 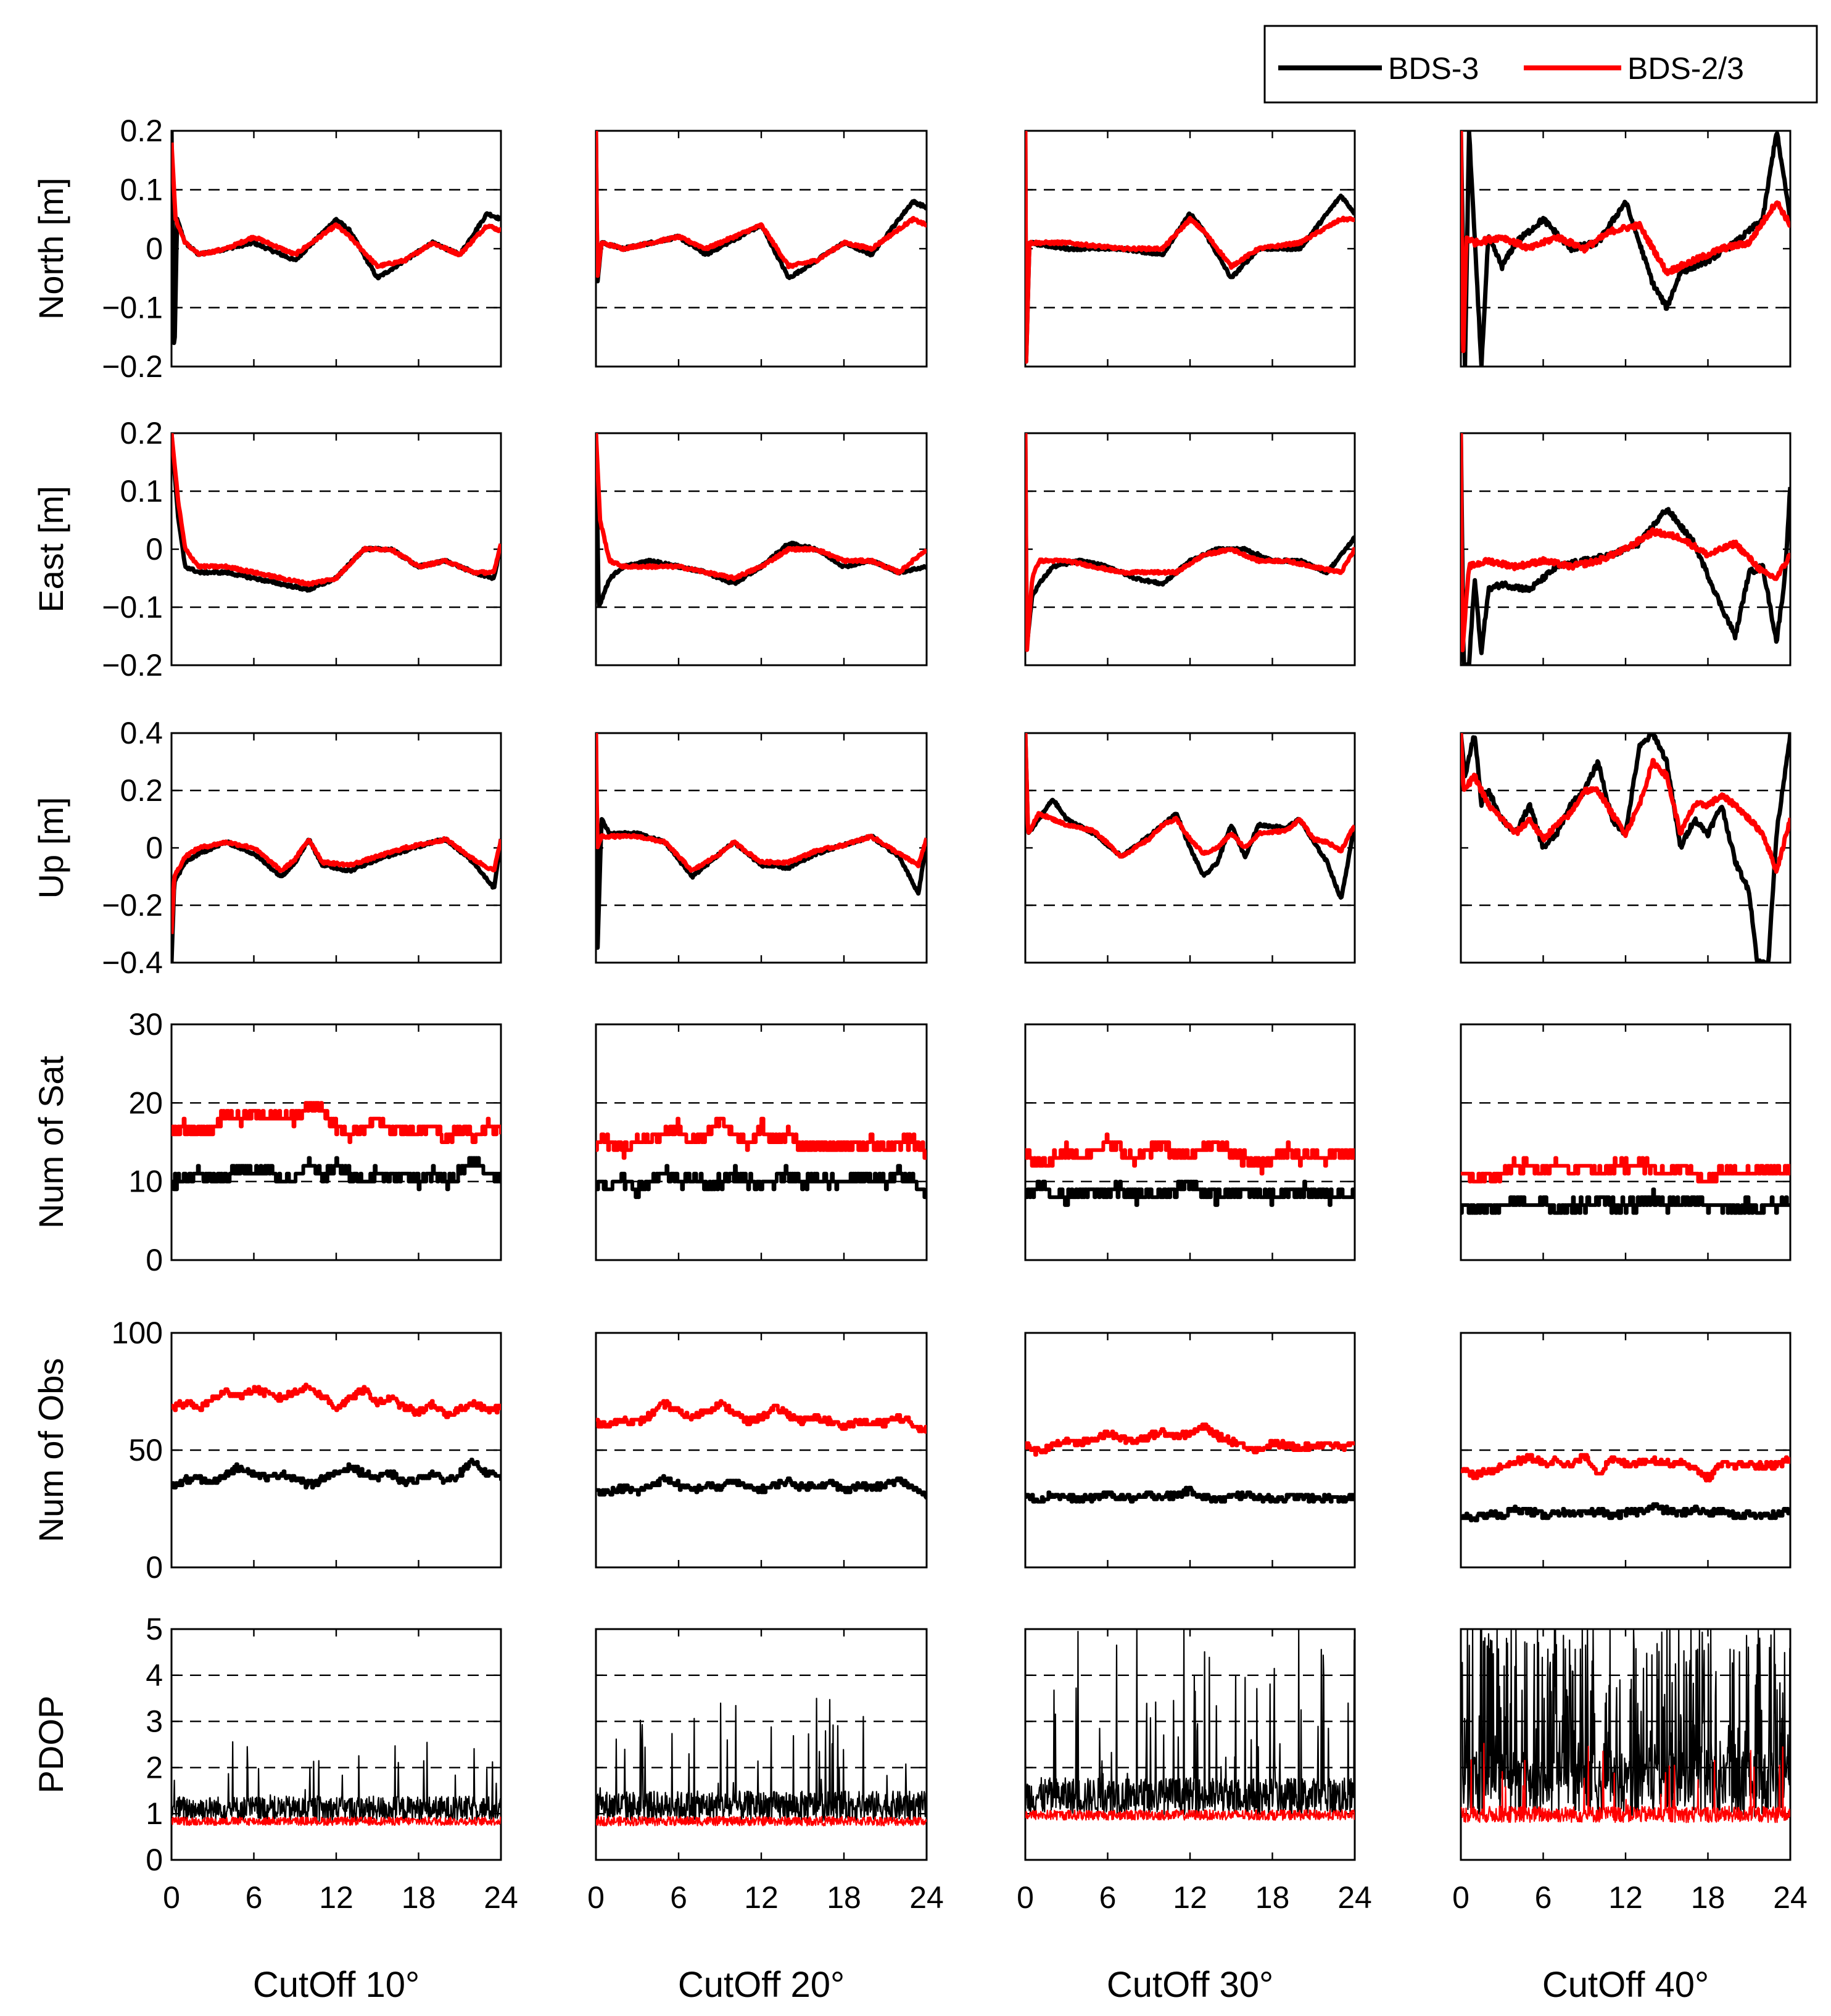 I want to click on y-tick-label: 30, so click(x=145, y=1024).